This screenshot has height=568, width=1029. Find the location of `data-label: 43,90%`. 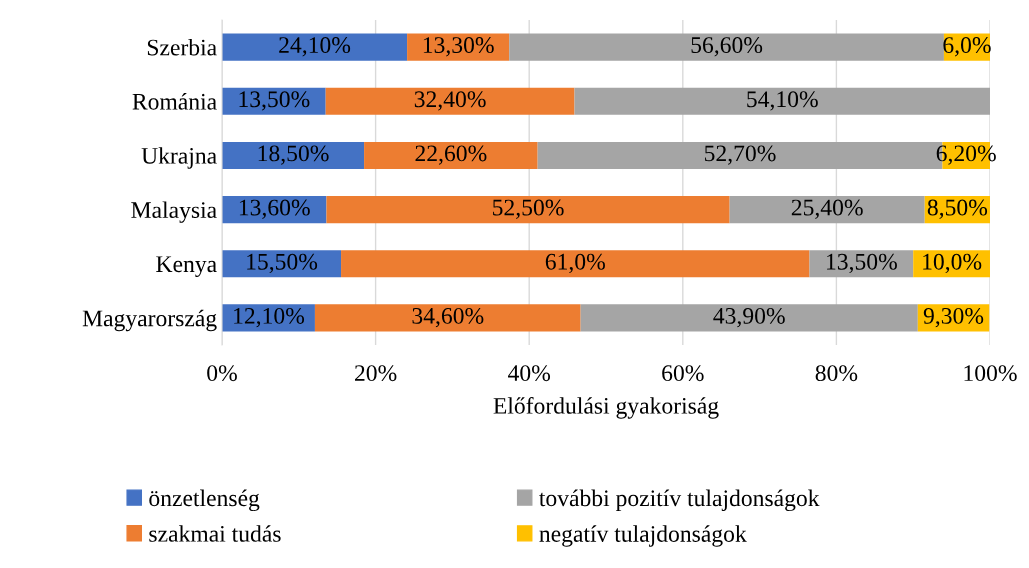

data-label: 43,90% is located at coordinates (749, 317).